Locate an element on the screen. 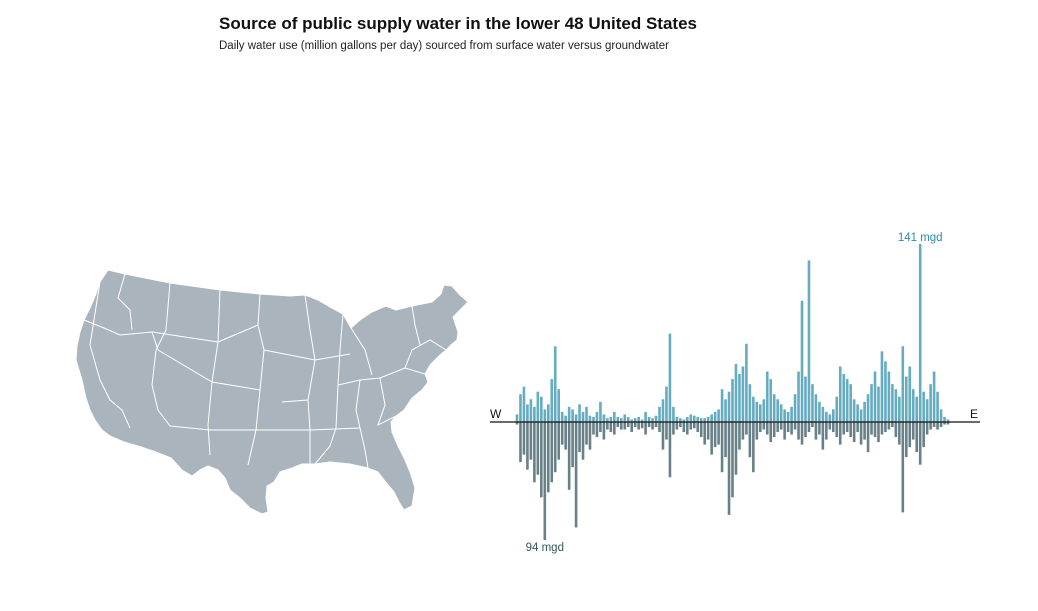  axis-label-east: E is located at coordinates (974, 414).